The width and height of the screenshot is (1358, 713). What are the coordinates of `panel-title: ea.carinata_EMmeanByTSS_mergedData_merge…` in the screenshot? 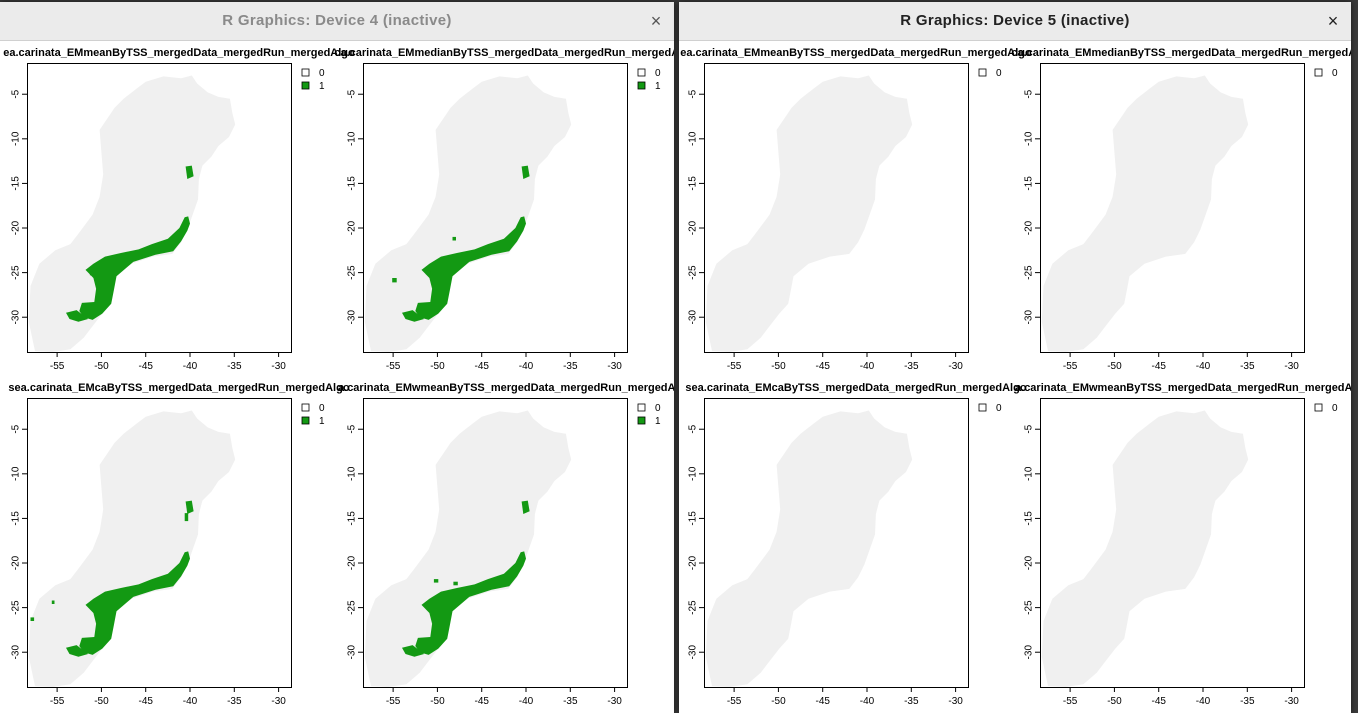 It's located at (179, 53).